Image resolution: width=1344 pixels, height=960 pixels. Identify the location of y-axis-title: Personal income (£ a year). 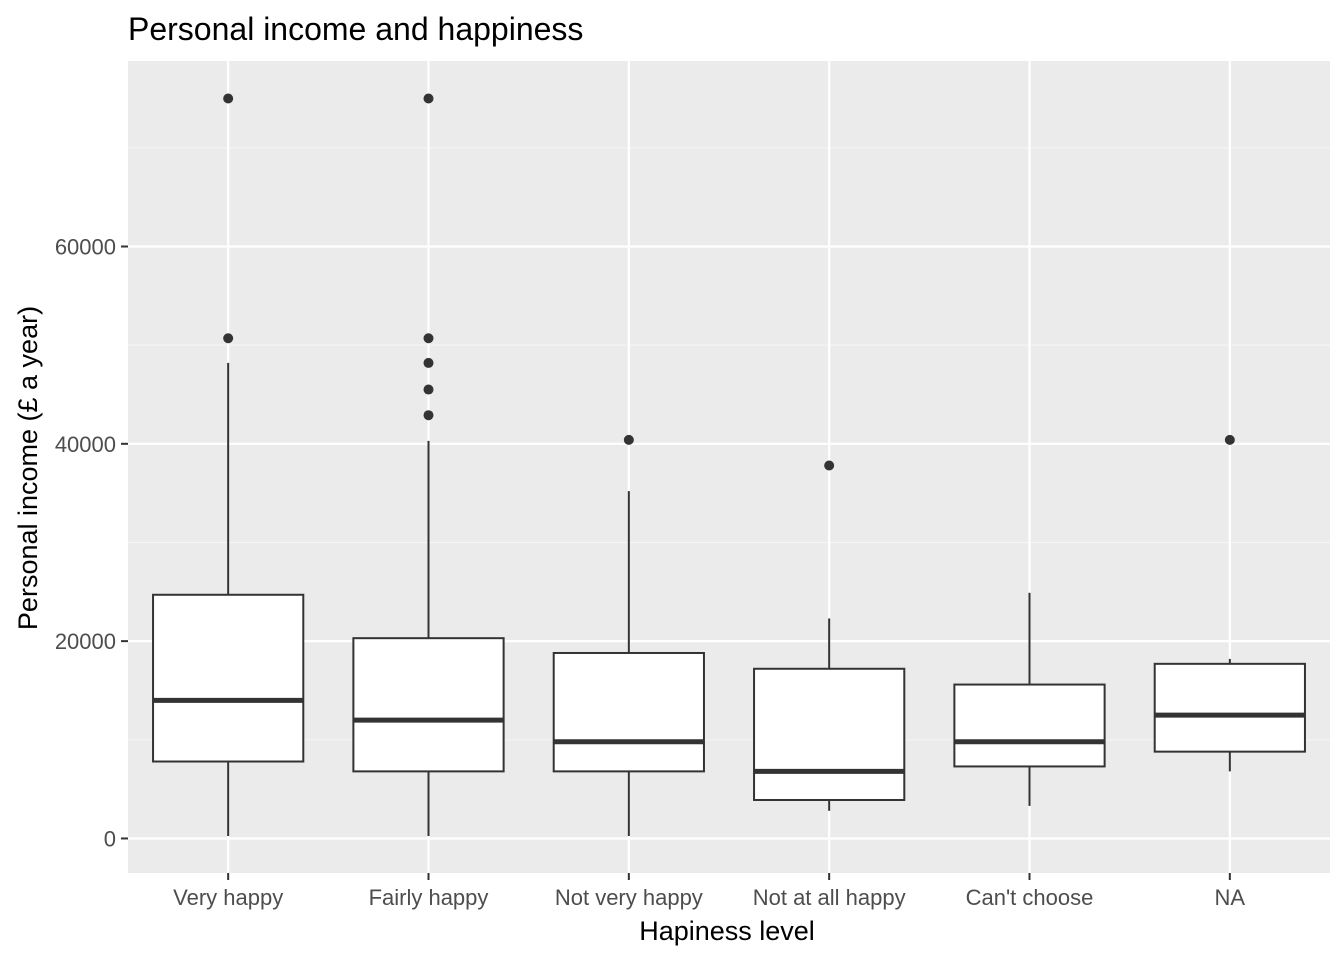
(28, 468).